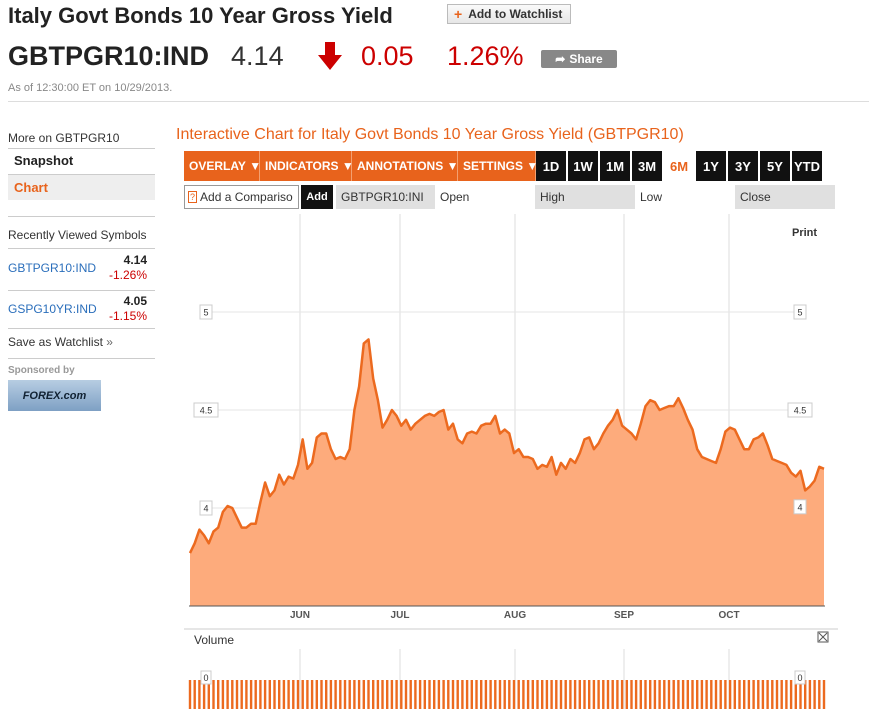 This screenshot has width=869, height=721. I want to click on share-label: Share, so click(586, 59).